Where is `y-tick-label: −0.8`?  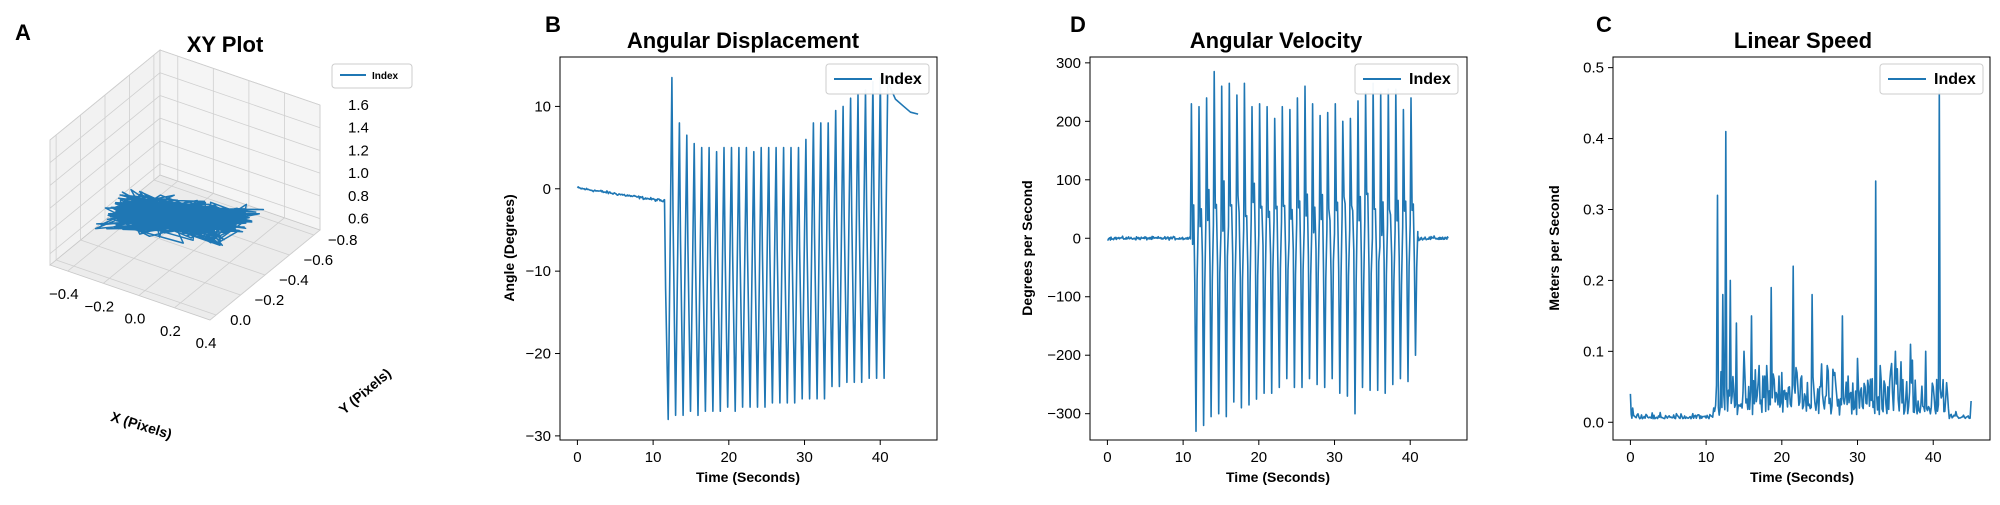
y-tick-label: −0.8 is located at coordinates (343, 240).